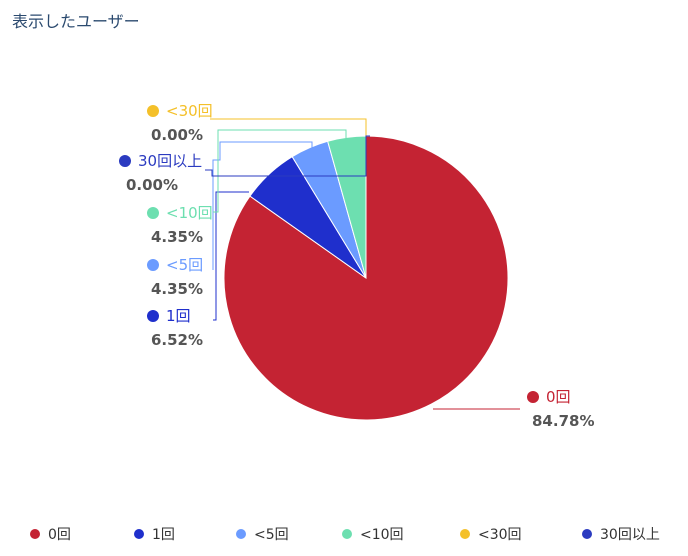 The image size is (688, 556). I want to click on slice-label-name-2: <5回, so click(184, 265).